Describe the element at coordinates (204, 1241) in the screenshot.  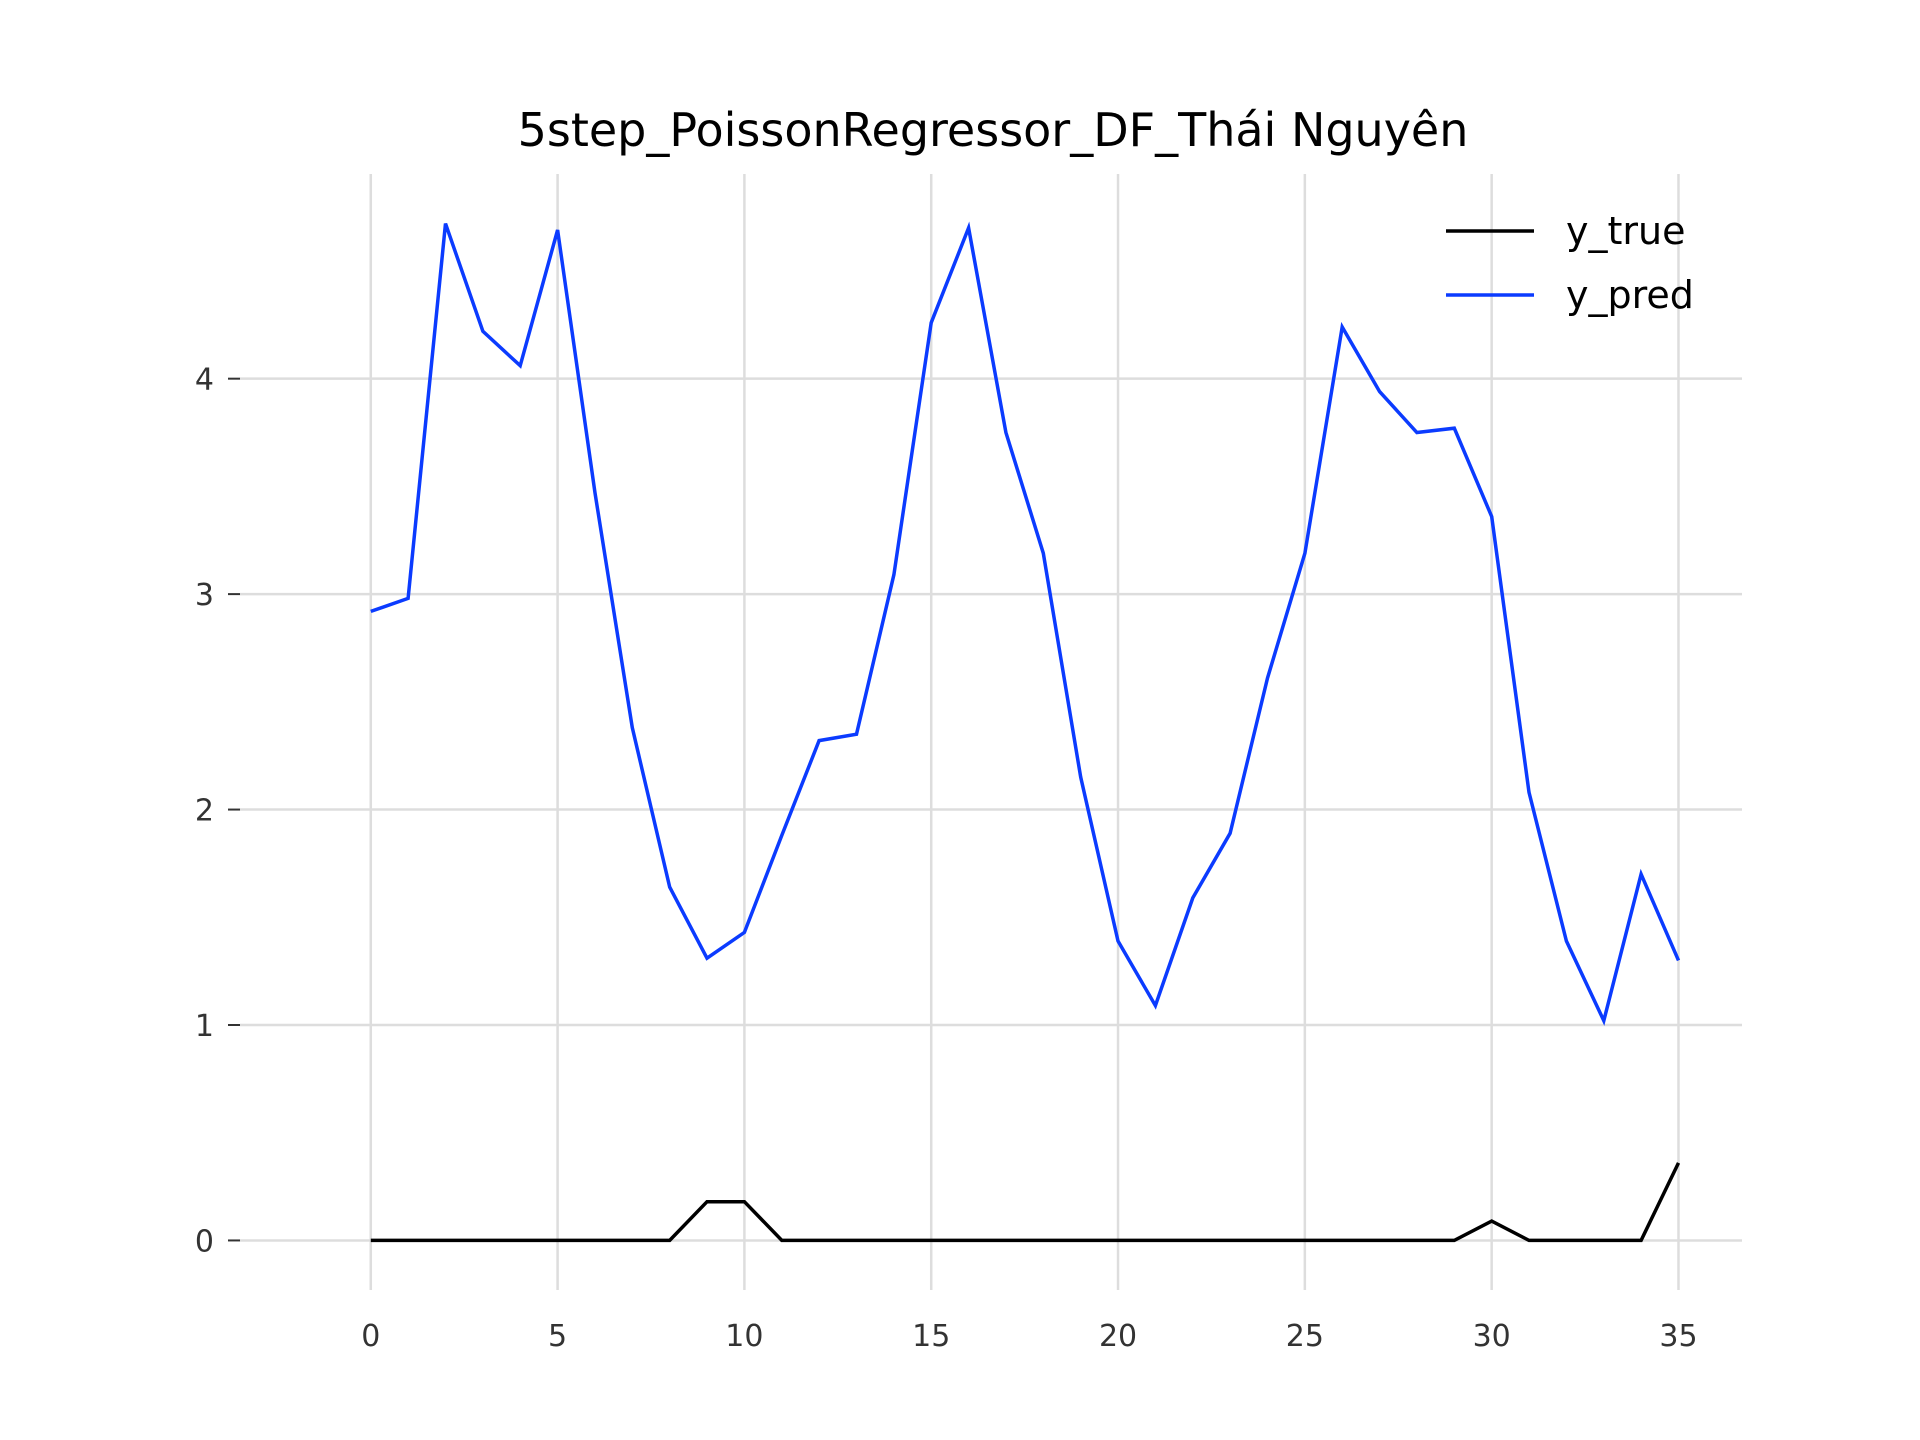
I see `y-tick-label: 0` at that location.